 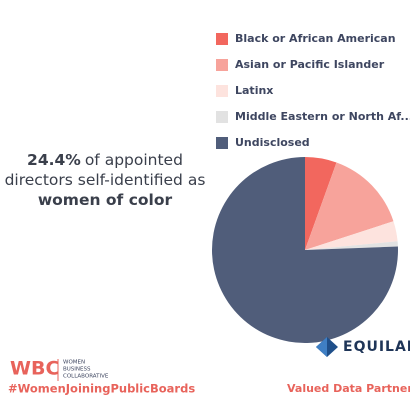 I want to click on logo-word: WOMEN, so click(x=74, y=363).